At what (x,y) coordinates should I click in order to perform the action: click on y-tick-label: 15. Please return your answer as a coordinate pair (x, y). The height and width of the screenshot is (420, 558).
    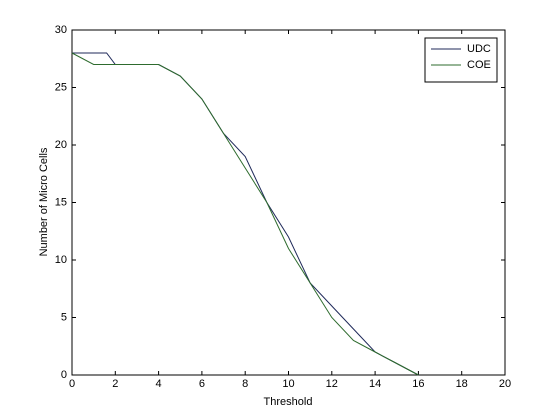
    Looking at the image, I should click on (61, 202).